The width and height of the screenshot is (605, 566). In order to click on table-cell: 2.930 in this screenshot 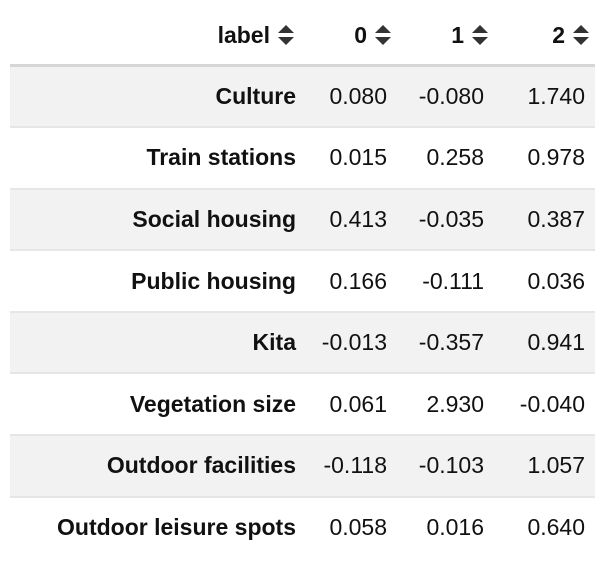, I will do `click(445, 405)`.